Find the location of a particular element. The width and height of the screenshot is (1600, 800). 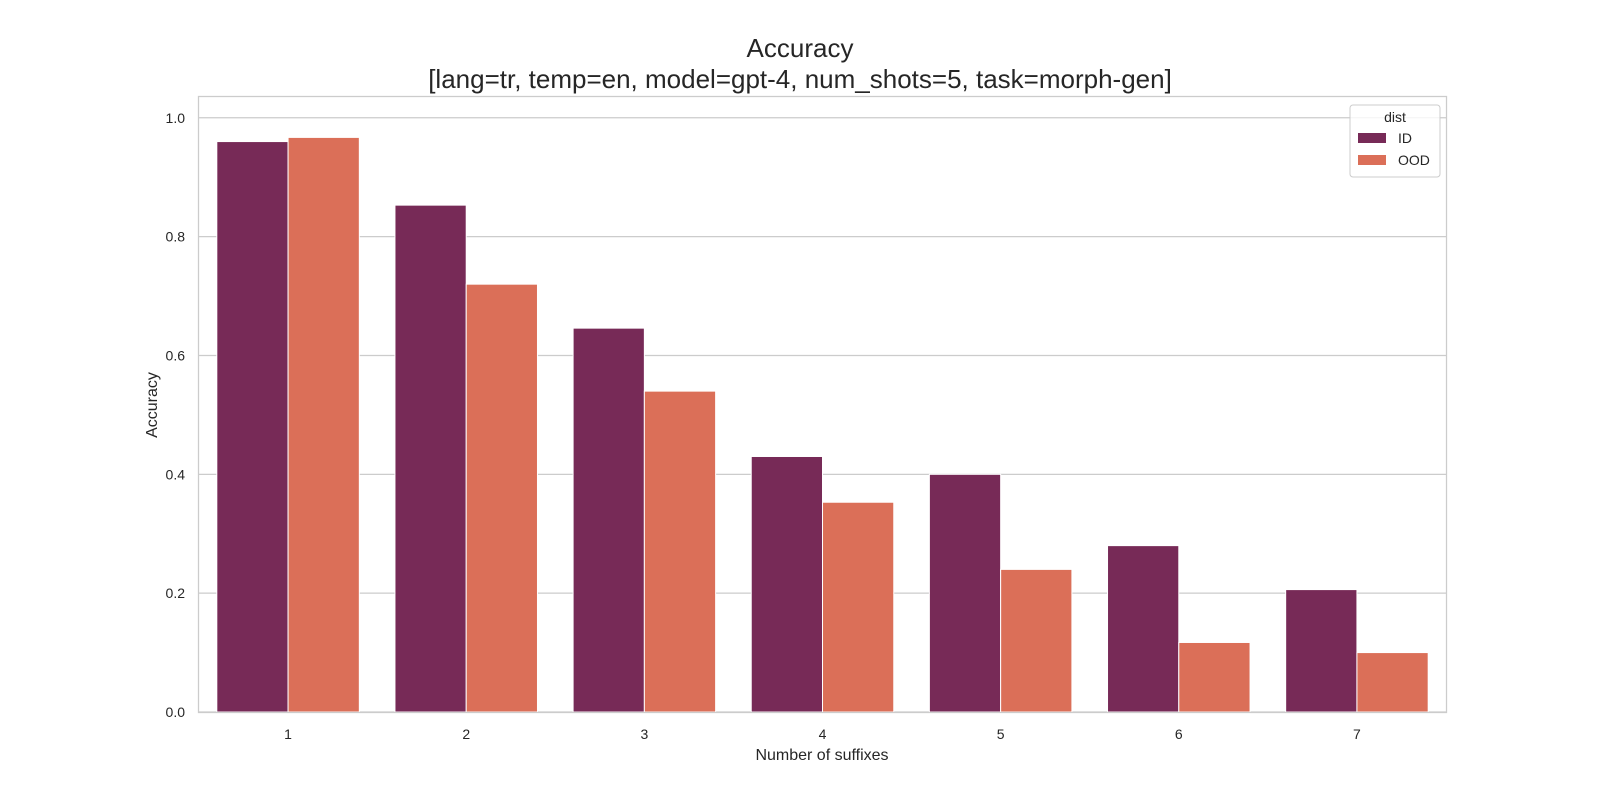

legend-label-ood: OOD is located at coordinates (1414, 160).